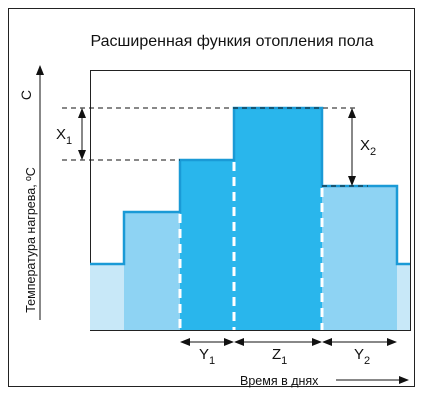 This screenshot has width=423, height=395. I want to click on y-axis-label: Температура нагрева, ºC, so click(31, 240).